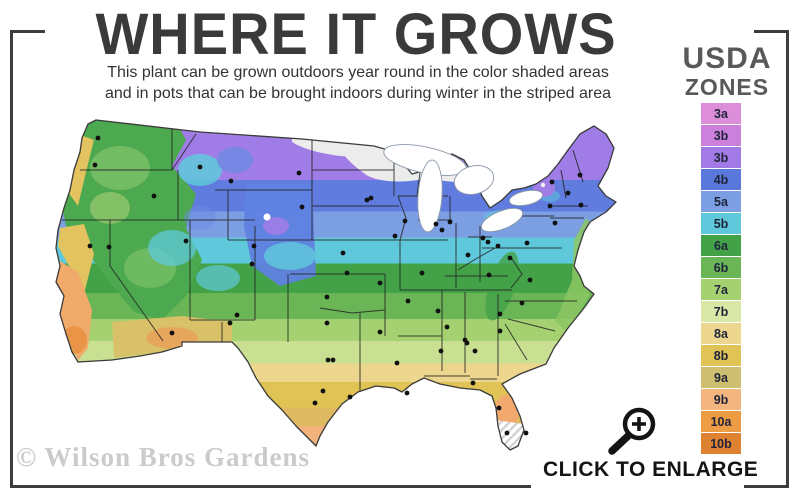  What do you see at coordinates (721, 333) in the screenshot?
I see `legend-zone-chip: 8a` at bounding box center [721, 333].